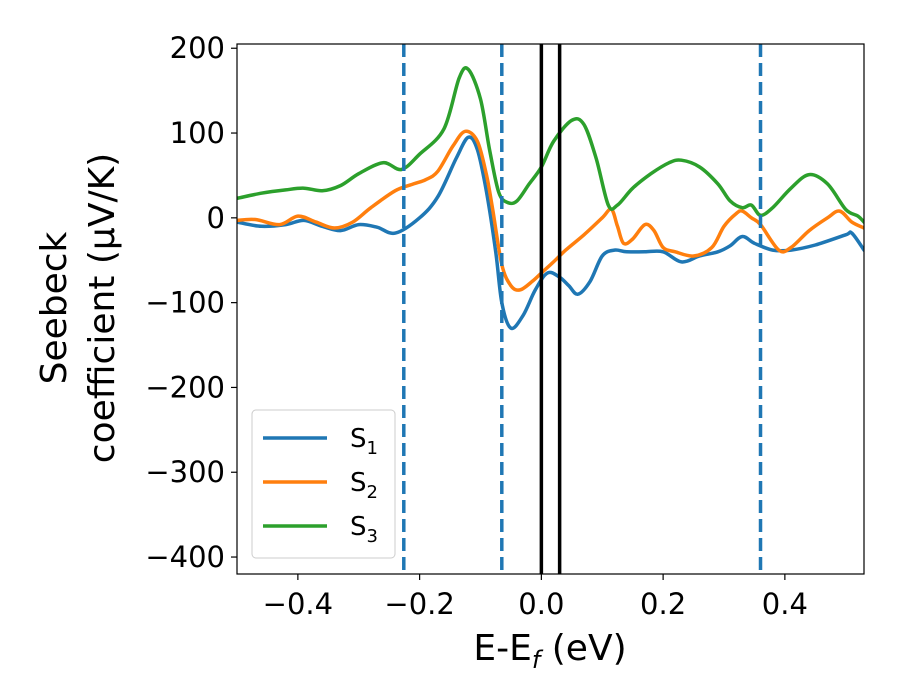 The height and width of the screenshot is (700, 900). I want to click on y-axis-title-line1: Seebeck, so click(54, 307).